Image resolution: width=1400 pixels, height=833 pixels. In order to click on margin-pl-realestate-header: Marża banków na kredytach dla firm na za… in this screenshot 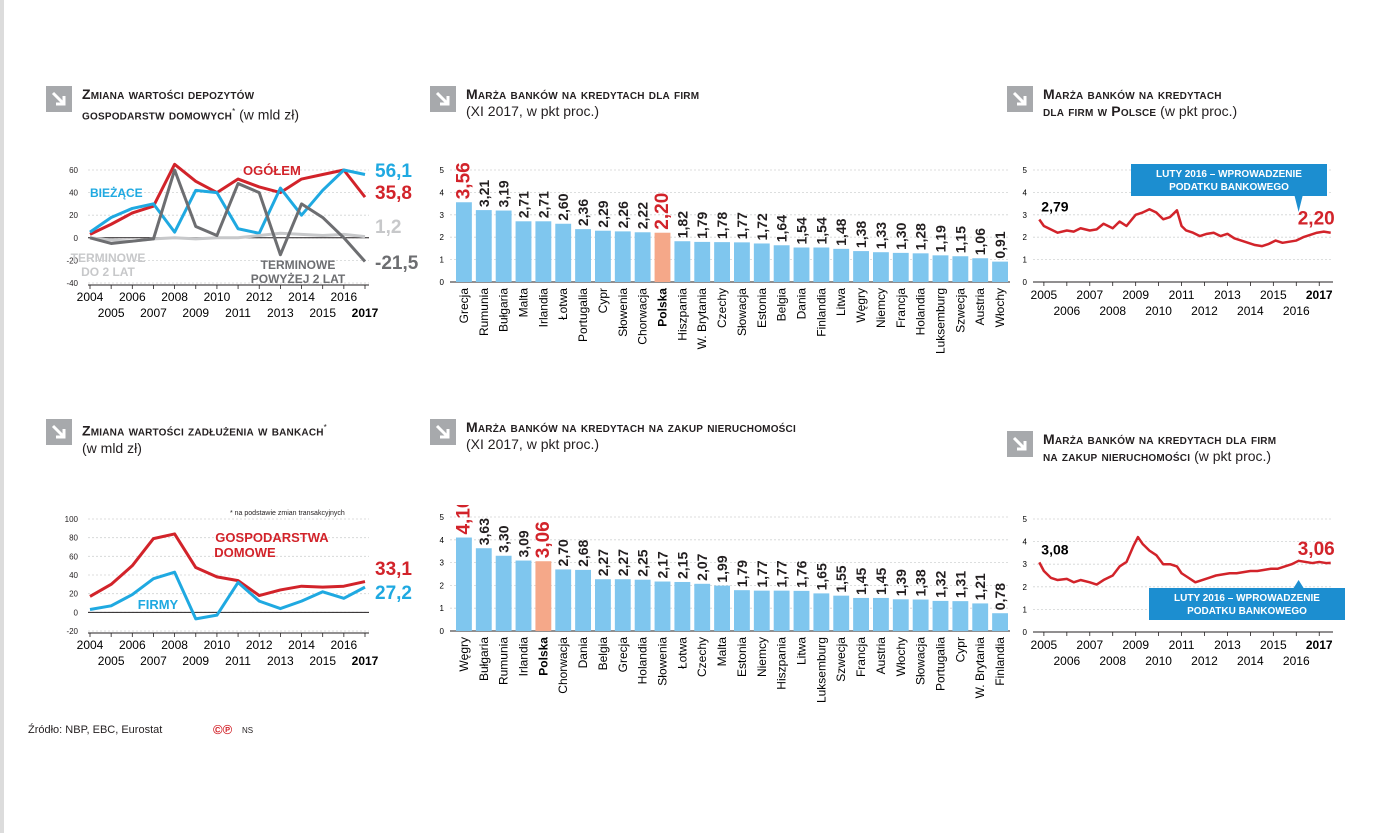, I will do `click(1141, 448)`.